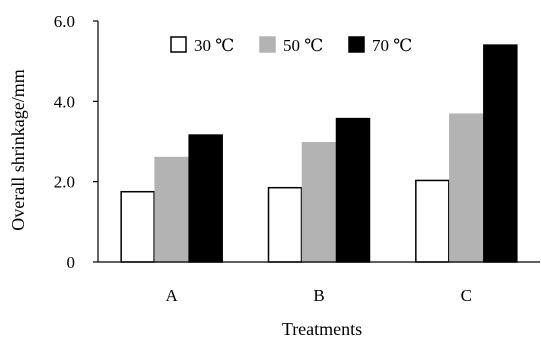 The width and height of the screenshot is (541, 340). Describe the element at coordinates (318, 295) in the screenshot. I see `x-tick-label-b: B` at that location.